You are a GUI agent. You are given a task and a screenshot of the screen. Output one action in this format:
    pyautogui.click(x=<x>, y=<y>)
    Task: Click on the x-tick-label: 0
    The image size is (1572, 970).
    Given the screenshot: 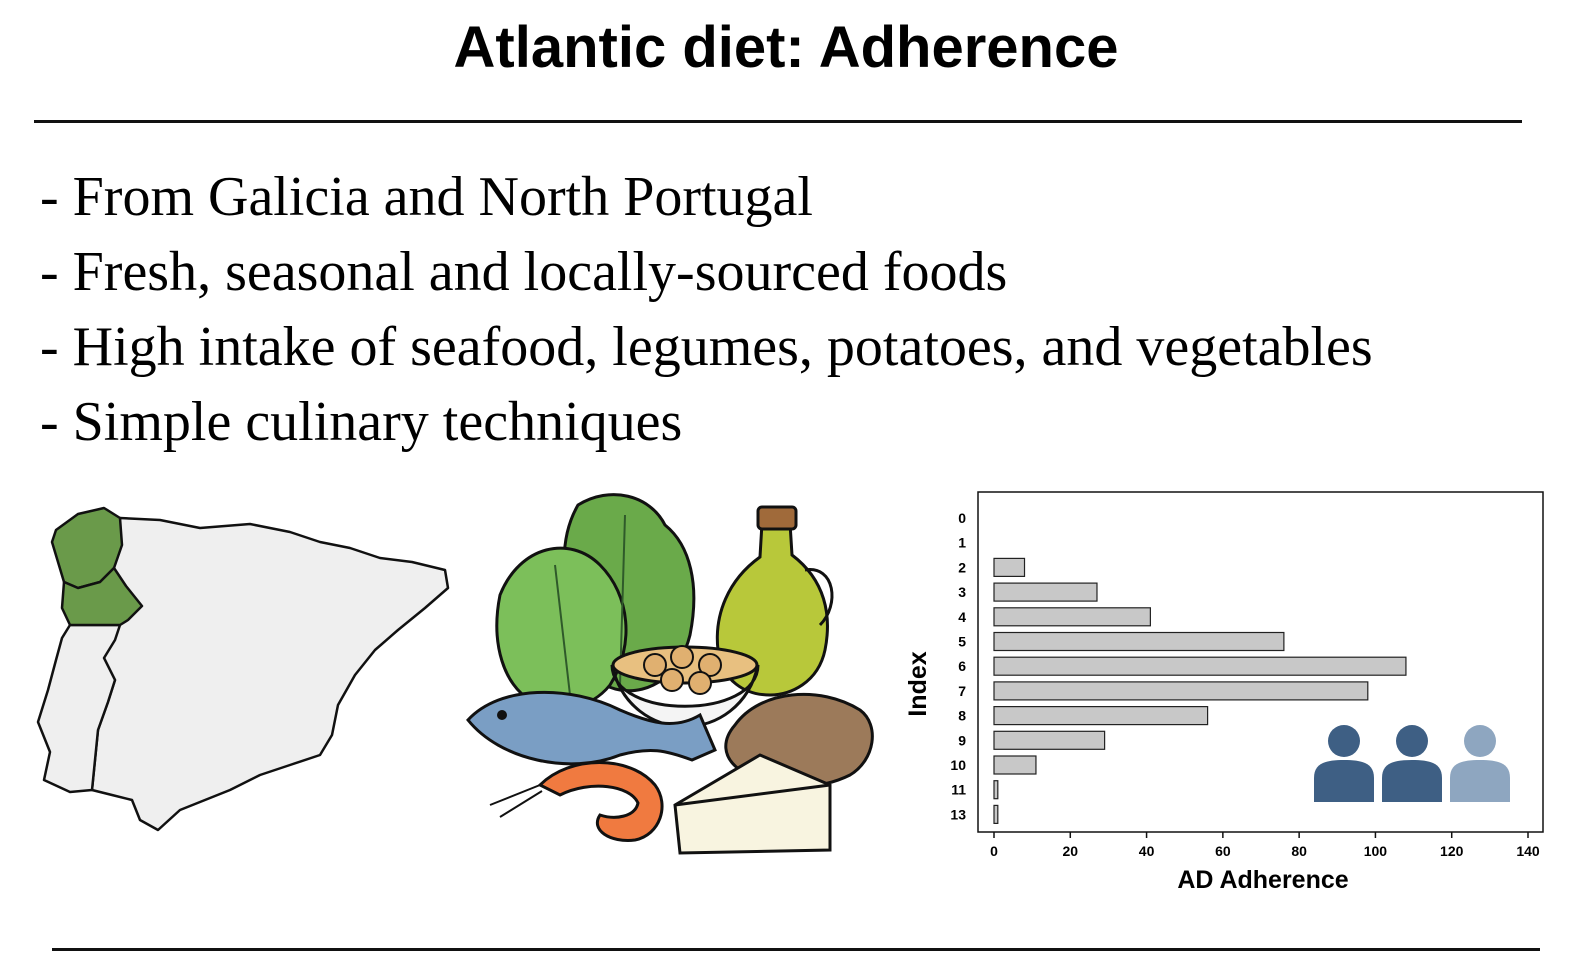 What is the action you would take?
    pyautogui.click(x=994, y=851)
    